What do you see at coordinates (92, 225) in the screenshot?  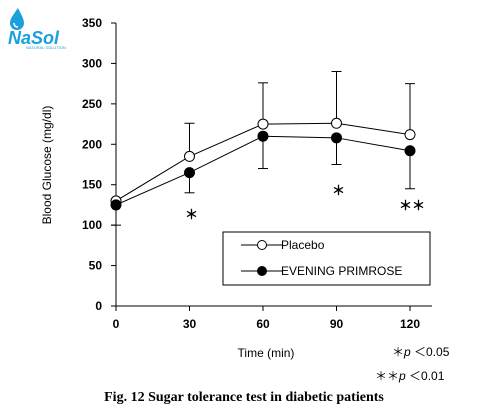 I see `y-tick-label: 100` at bounding box center [92, 225].